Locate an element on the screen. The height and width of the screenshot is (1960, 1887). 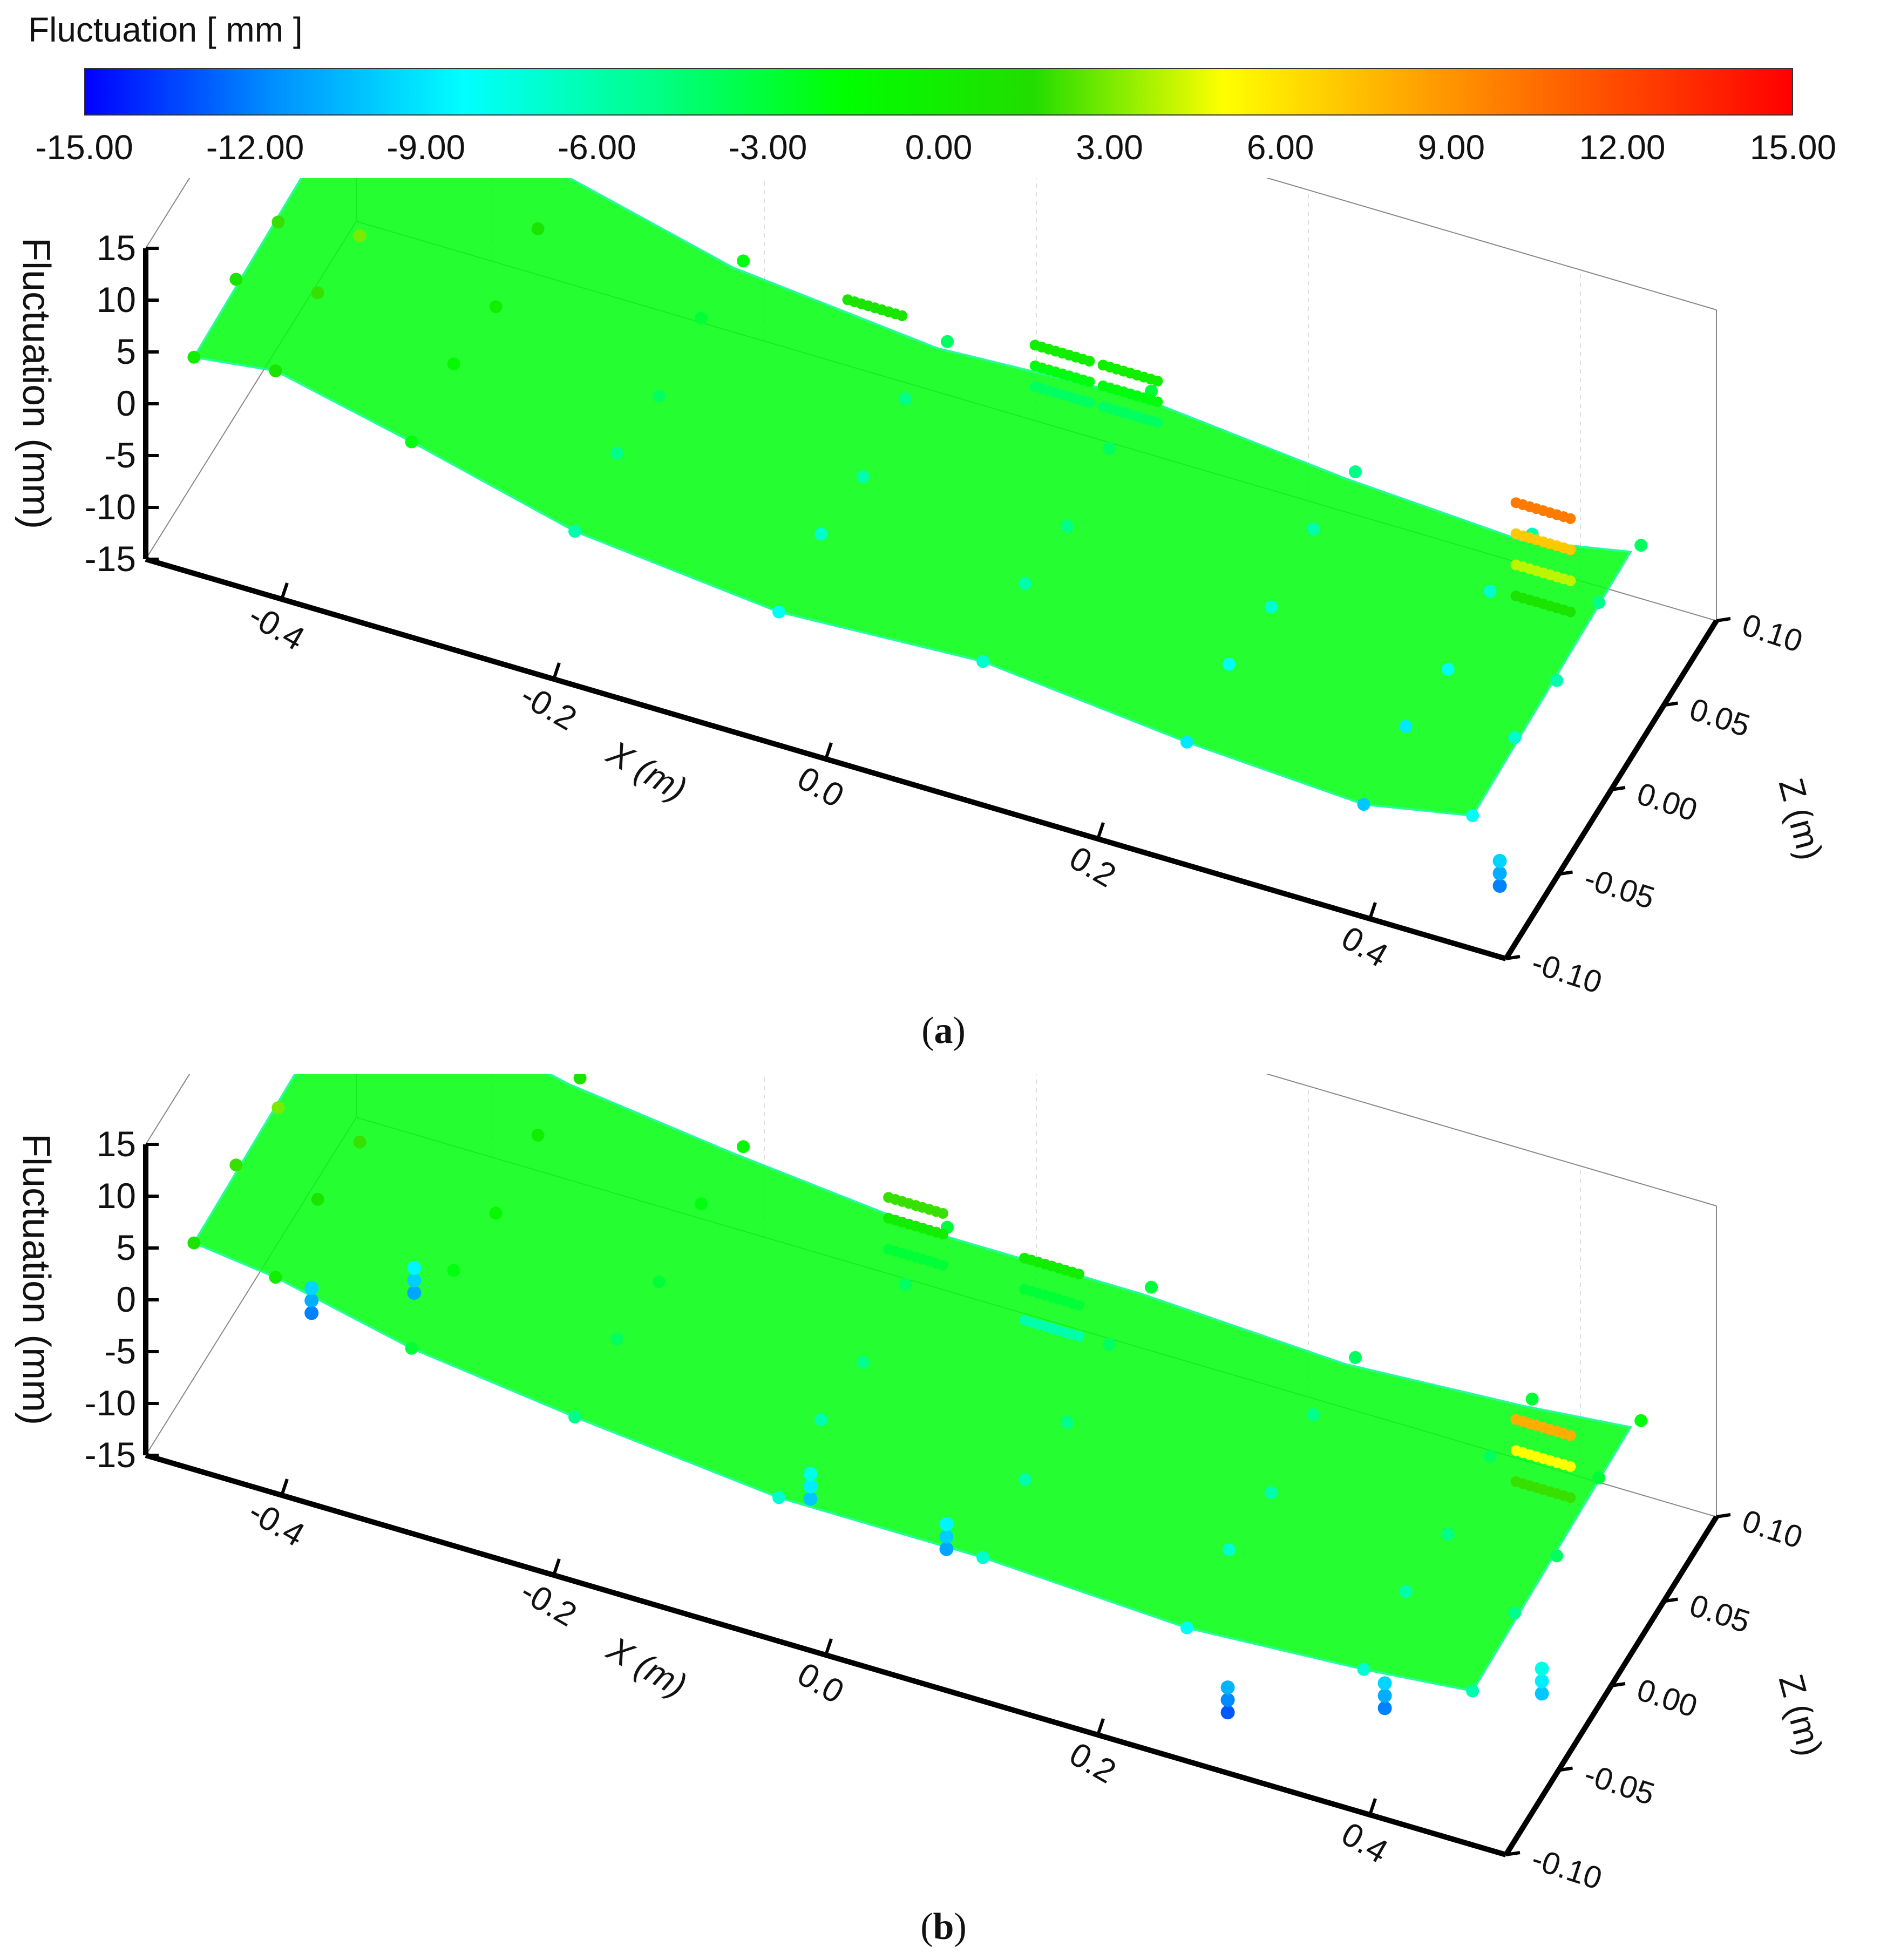
colorbar-tick: 9.00 is located at coordinates (1451, 147).